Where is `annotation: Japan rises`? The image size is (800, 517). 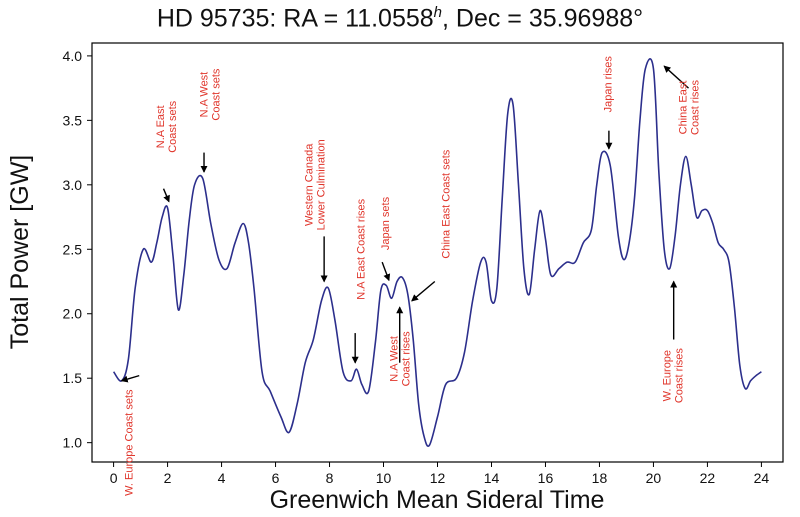
annotation: Japan rises is located at coordinates (609, 103).